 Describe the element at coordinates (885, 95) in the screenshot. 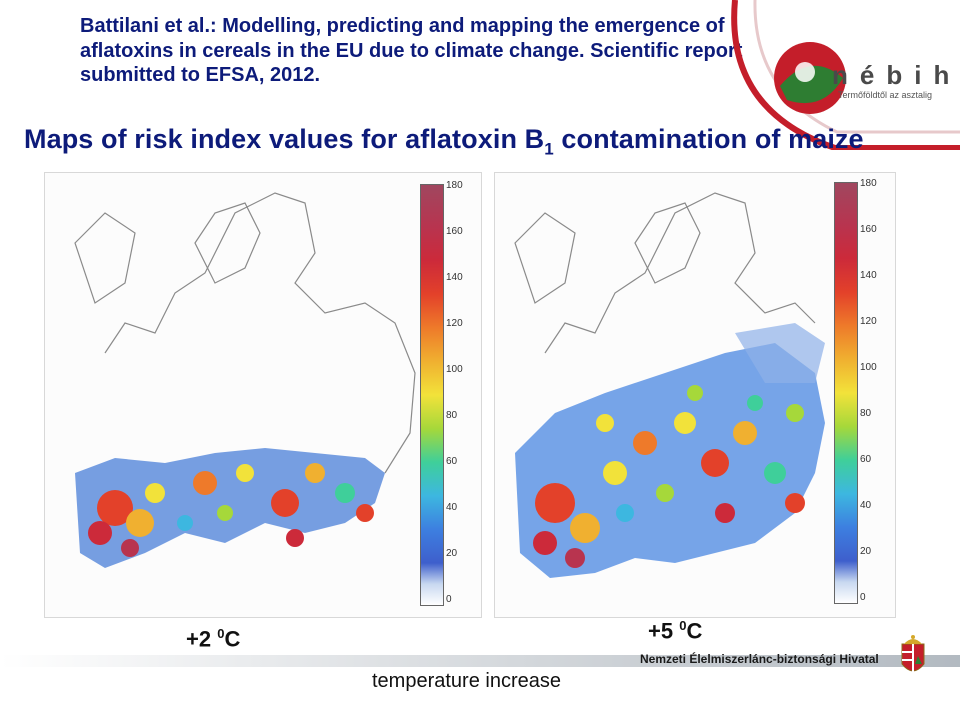

I see `logo-tagline: Termőföldtől az asztalig` at that location.